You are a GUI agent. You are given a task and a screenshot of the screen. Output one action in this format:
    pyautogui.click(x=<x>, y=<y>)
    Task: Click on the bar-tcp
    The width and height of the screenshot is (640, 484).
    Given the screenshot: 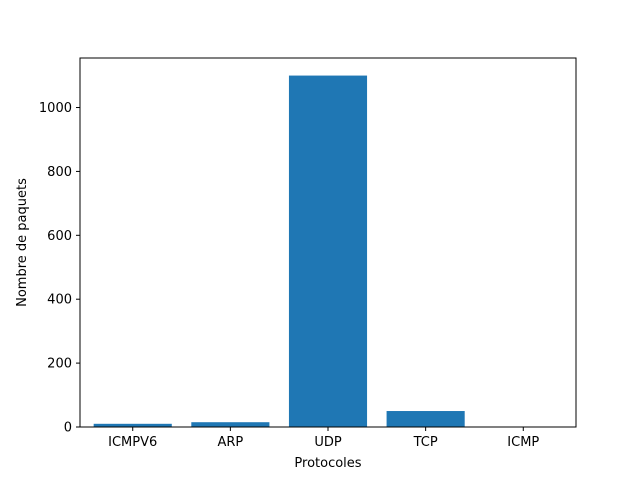 What is the action you would take?
    pyautogui.click(x=426, y=419)
    